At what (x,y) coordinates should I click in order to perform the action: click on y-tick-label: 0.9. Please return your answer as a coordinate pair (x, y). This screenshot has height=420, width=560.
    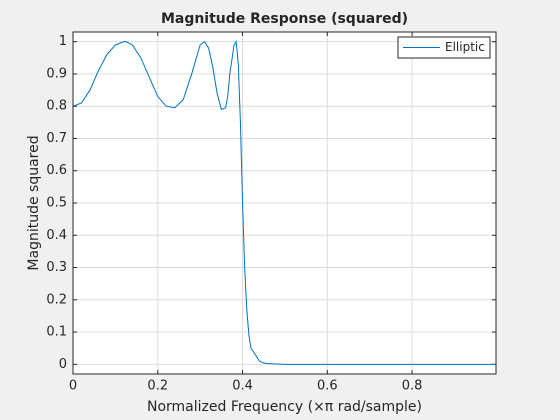
    Looking at the image, I should click on (56, 73).